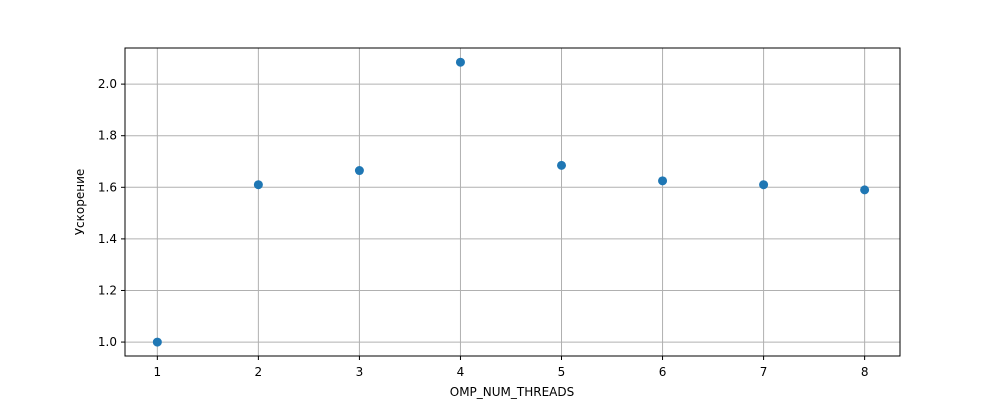 The image size is (1000, 400). I want to click on x-tick-label: 6, so click(663, 372).